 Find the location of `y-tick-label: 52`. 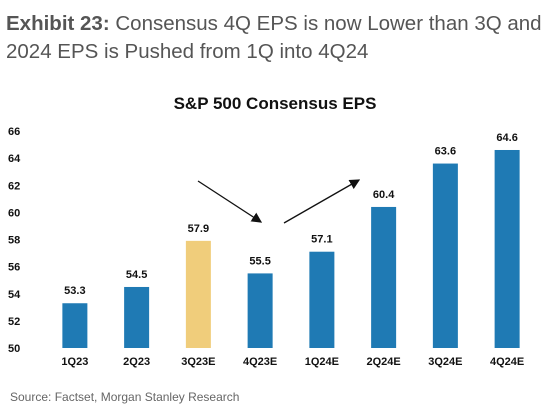

y-tick-label: 52 is located at coordinates (14, 322).